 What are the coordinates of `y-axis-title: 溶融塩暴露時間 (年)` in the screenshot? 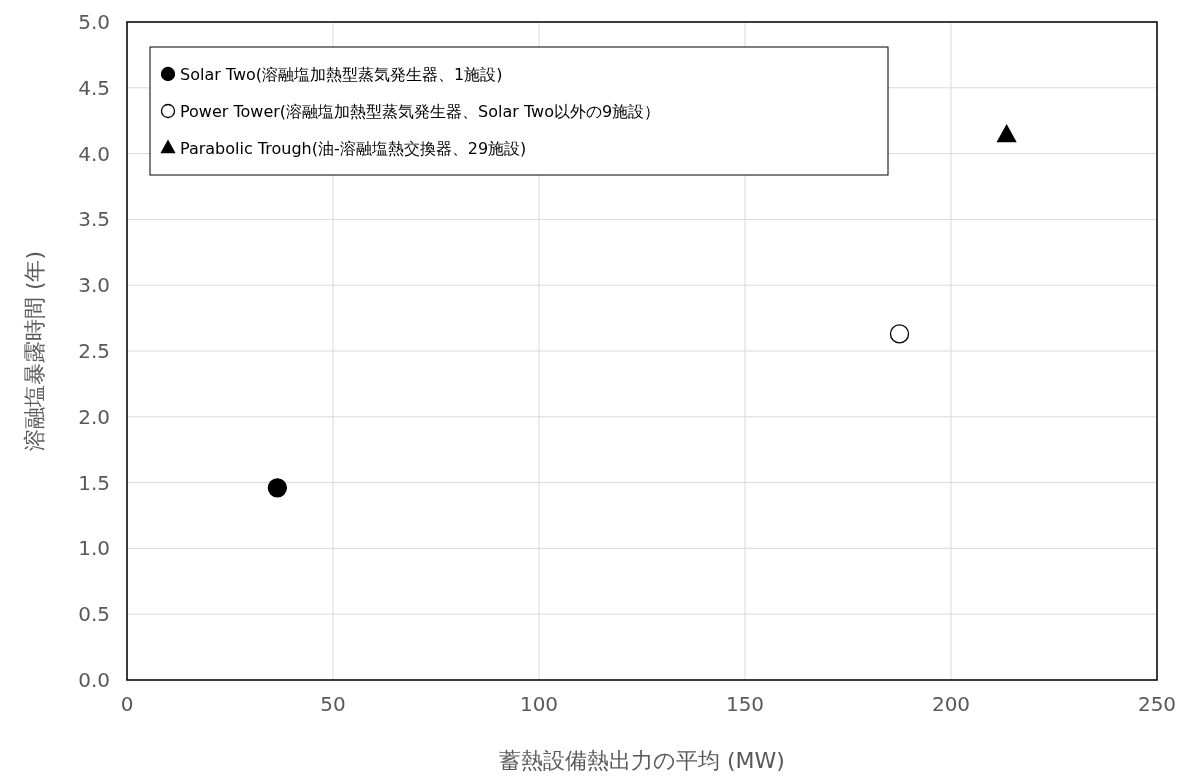 It's located at (34, 351).